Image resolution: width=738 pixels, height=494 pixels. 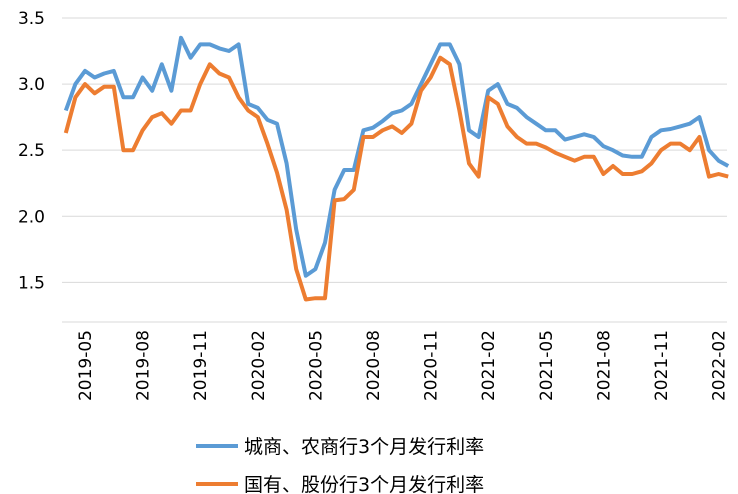 I want to click on x-tick-label: 2019-11, so click(x=201, y=365).